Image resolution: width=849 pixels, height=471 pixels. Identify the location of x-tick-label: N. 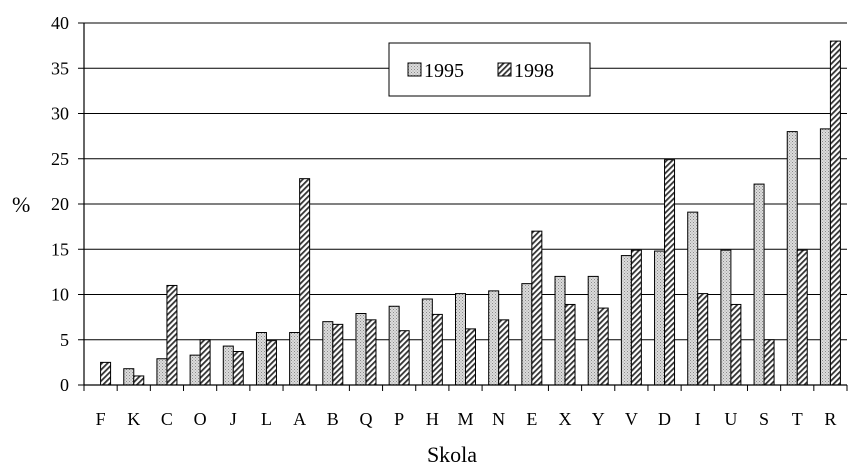
(498, 419).